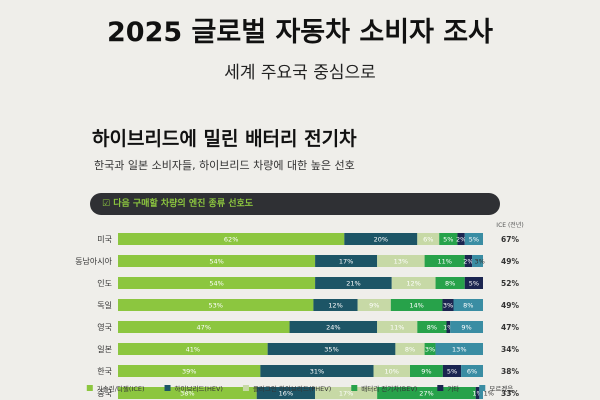  I want to click on legend-label: 기타, so click(453, 388).